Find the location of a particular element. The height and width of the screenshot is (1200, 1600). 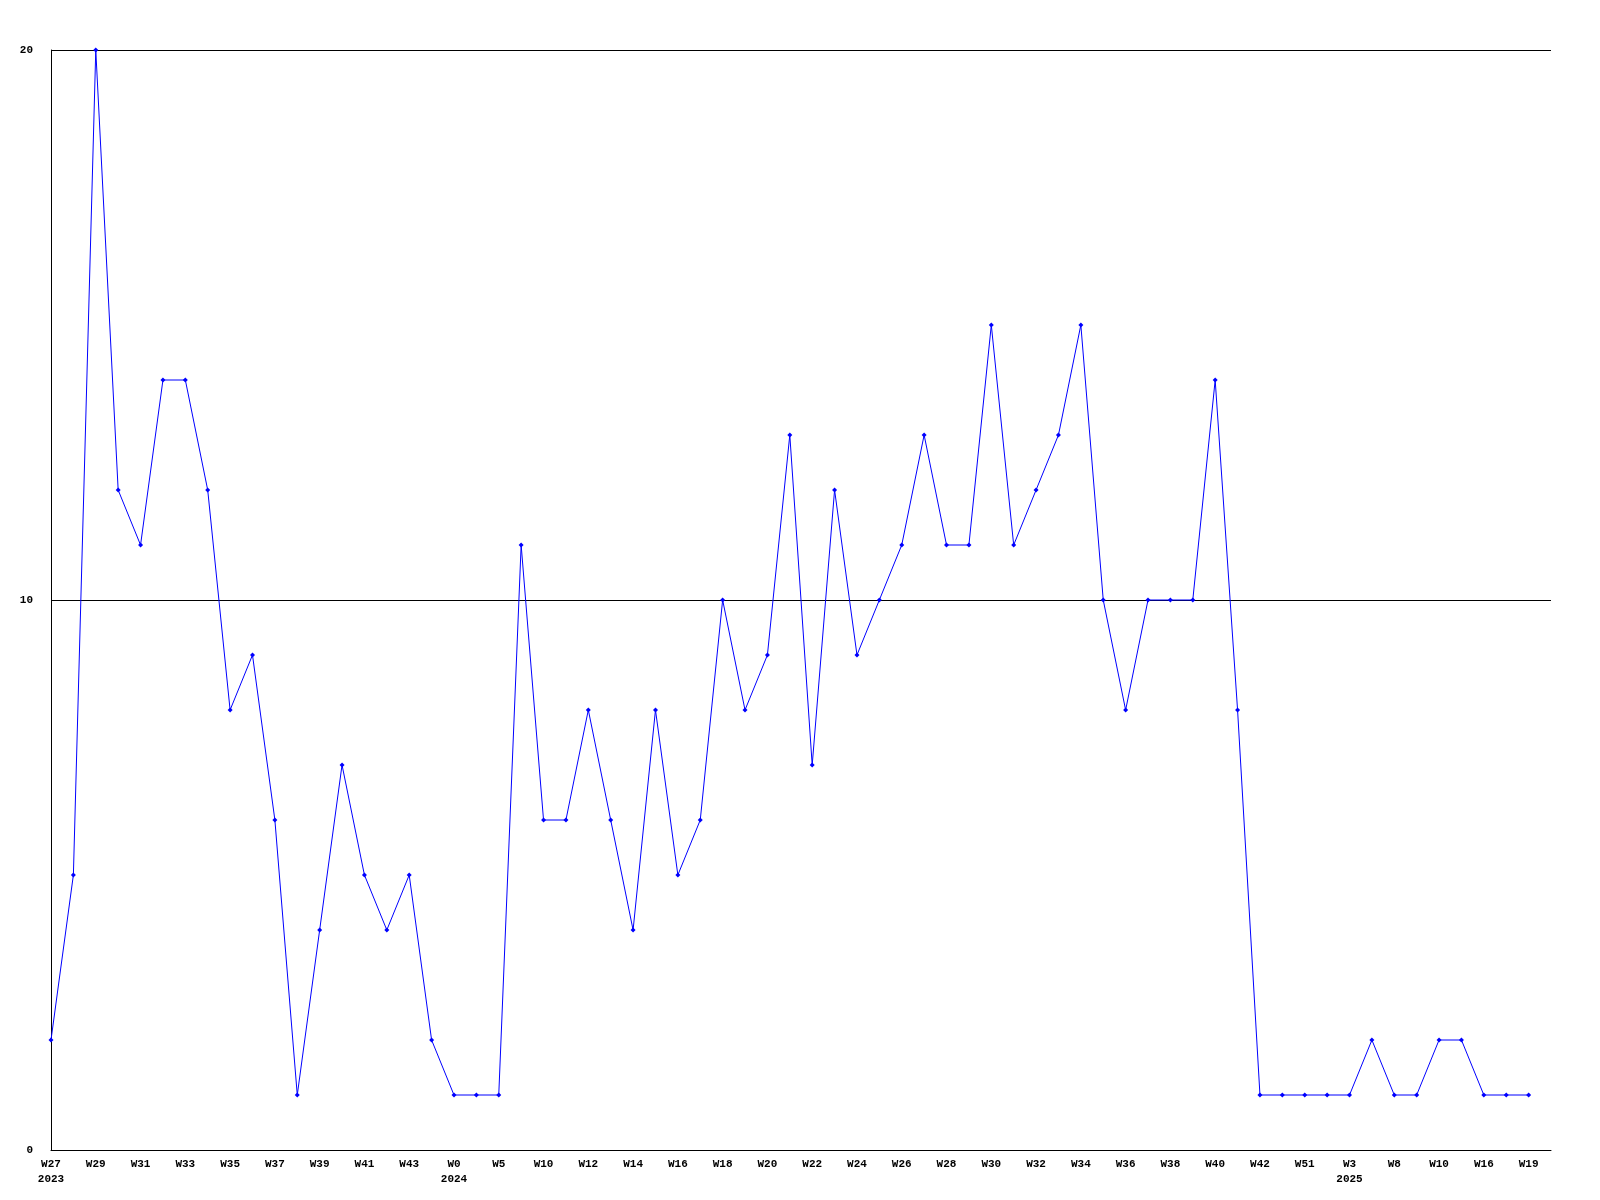

x-tick-label: W42 is located at coordinates (1260, 1163).